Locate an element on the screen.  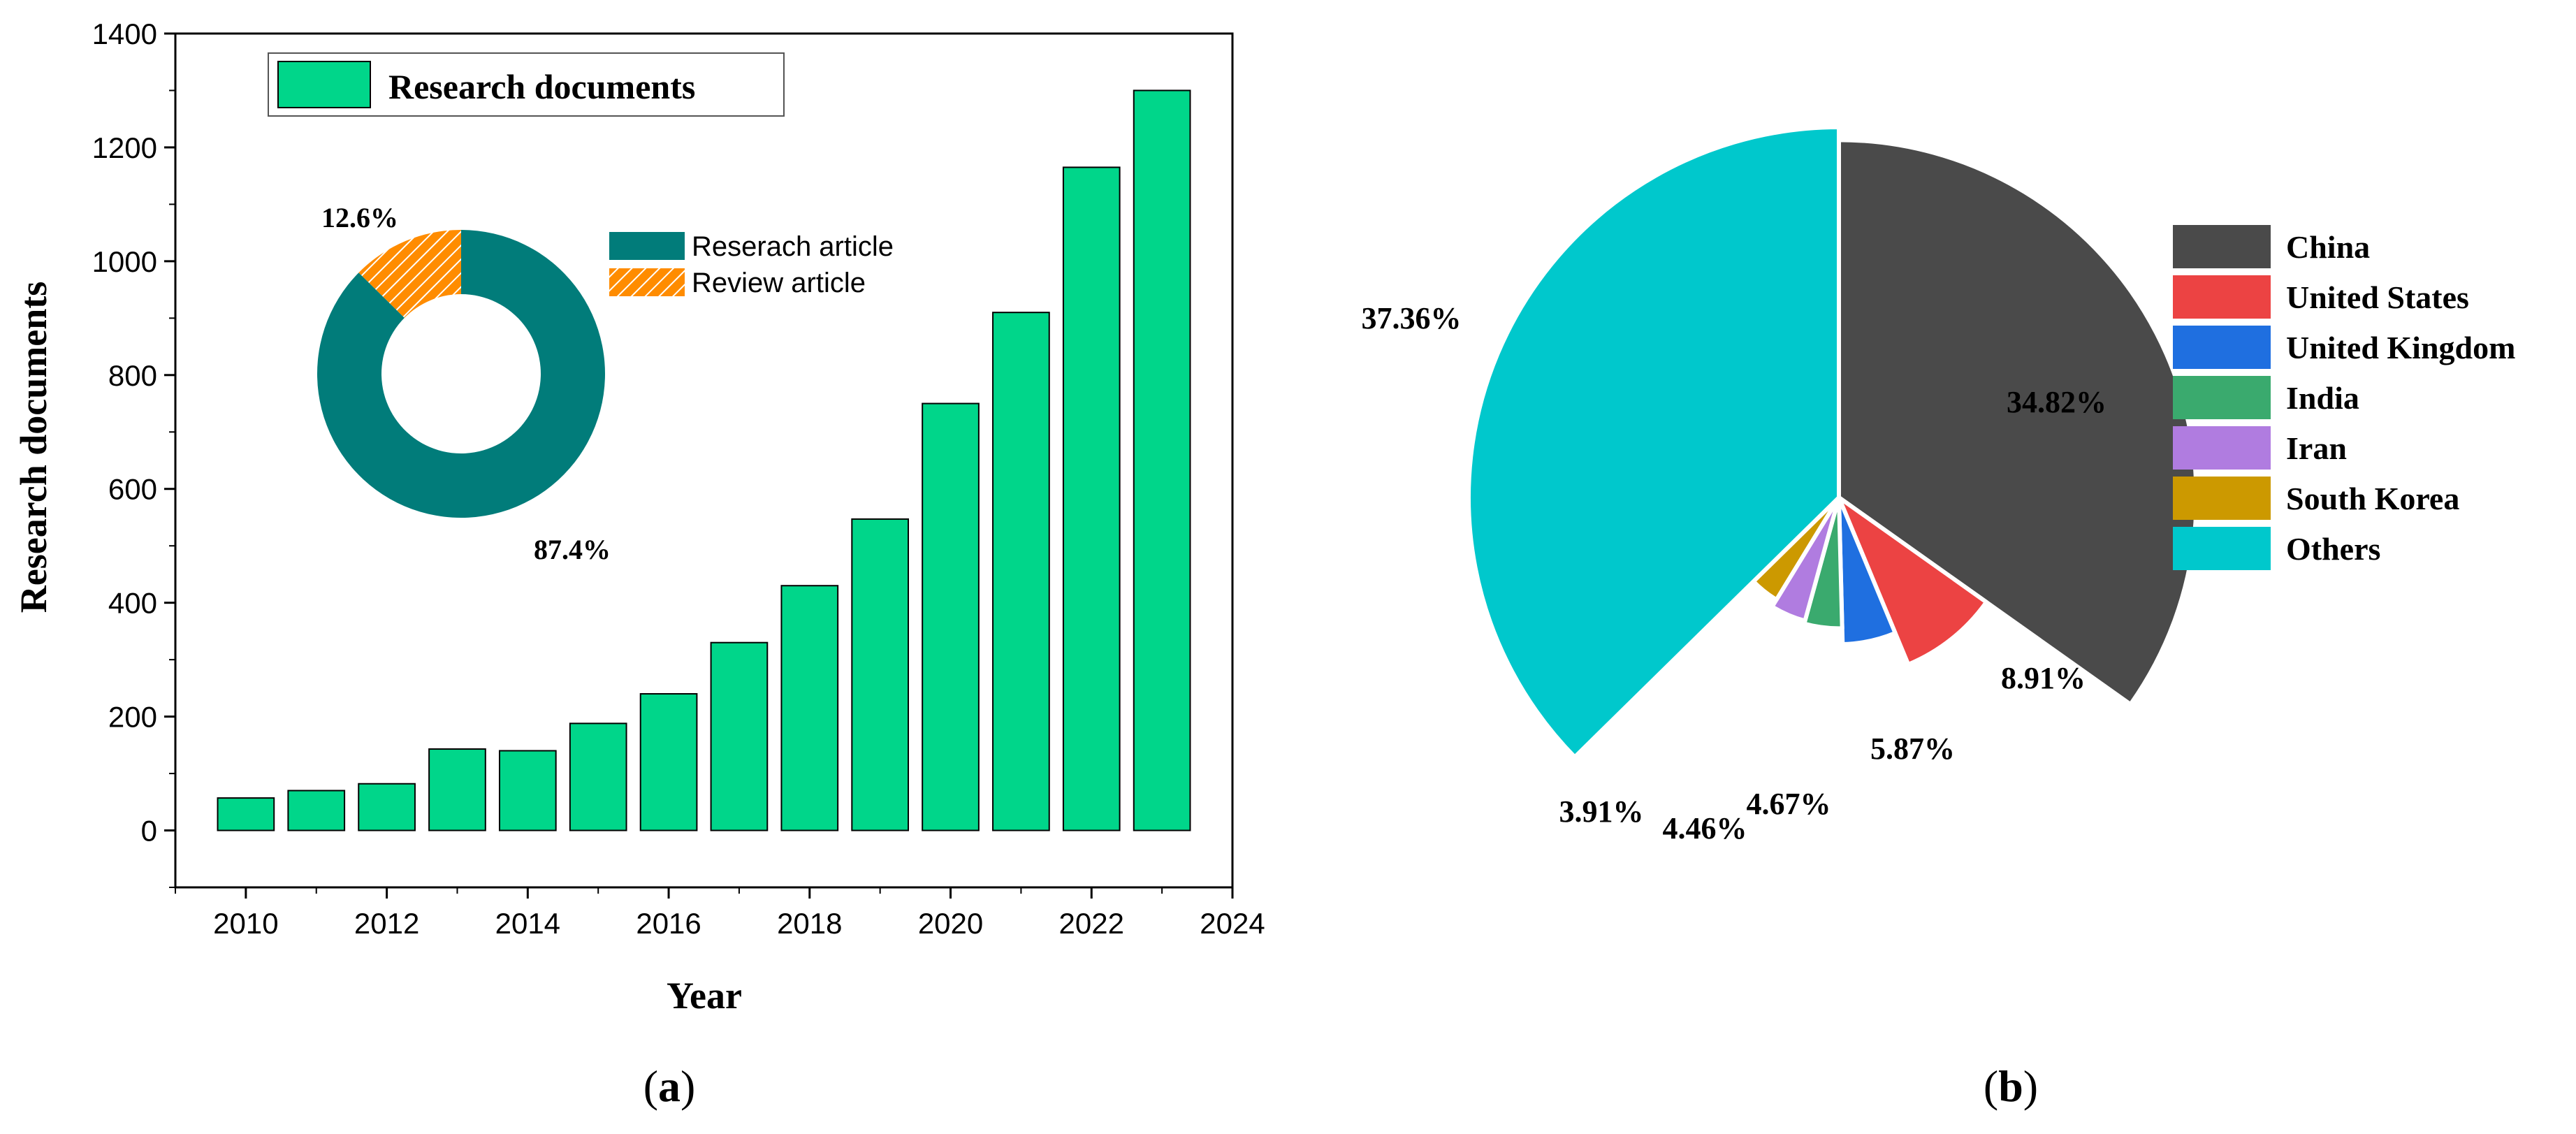
bar-2012 is located at coordinates (387, 807).